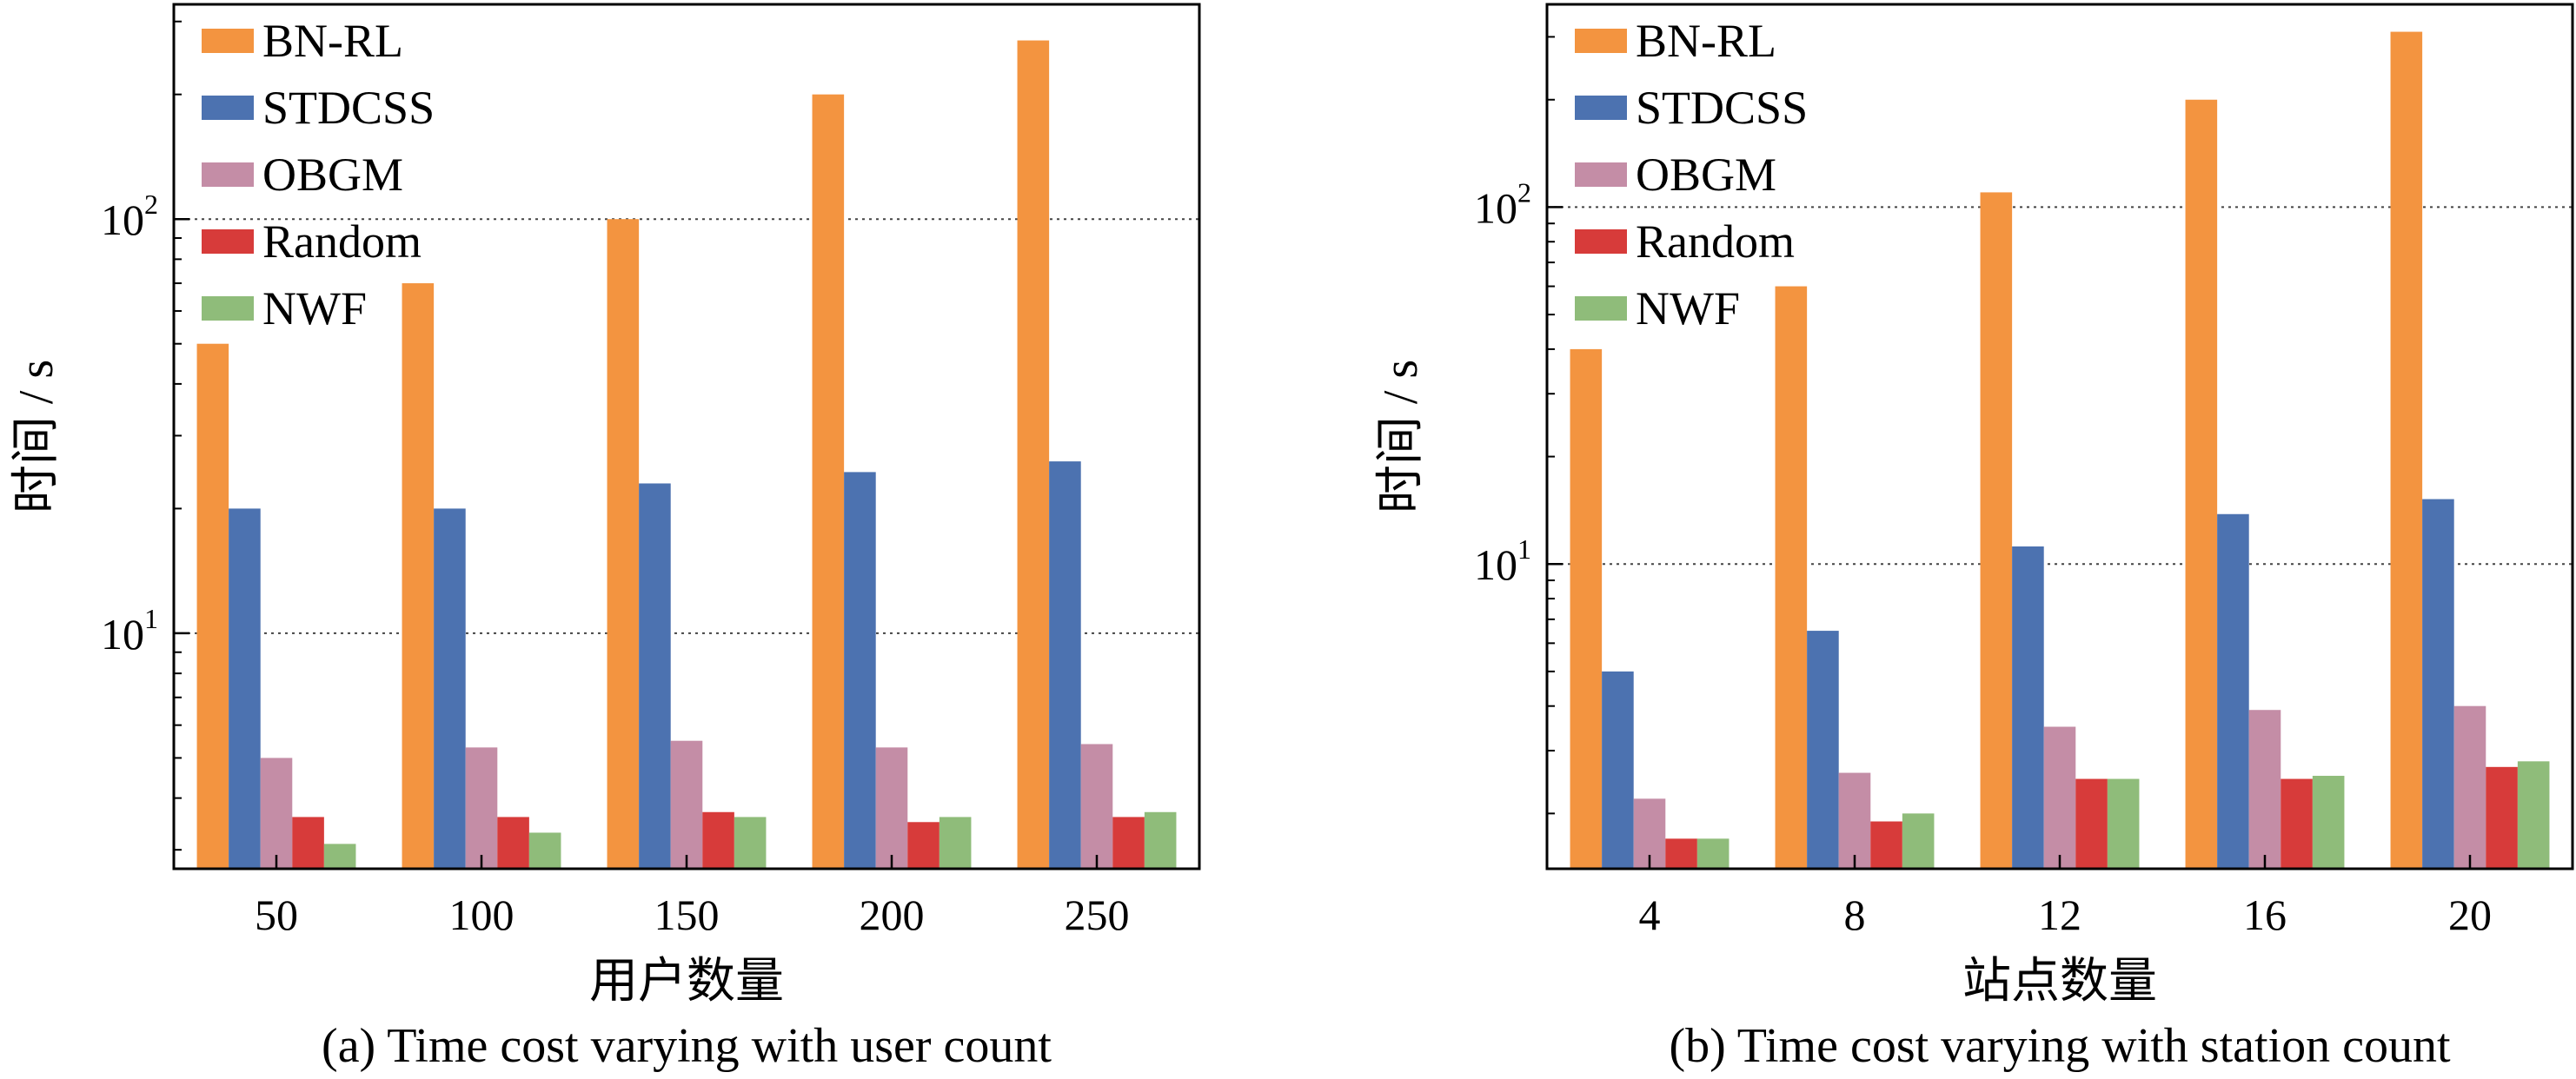 Image resolution: width=2576 pixels, height=1079 pixels. I want to click on legend-label-bn-rl: BN-RL, so click(1706, 41).